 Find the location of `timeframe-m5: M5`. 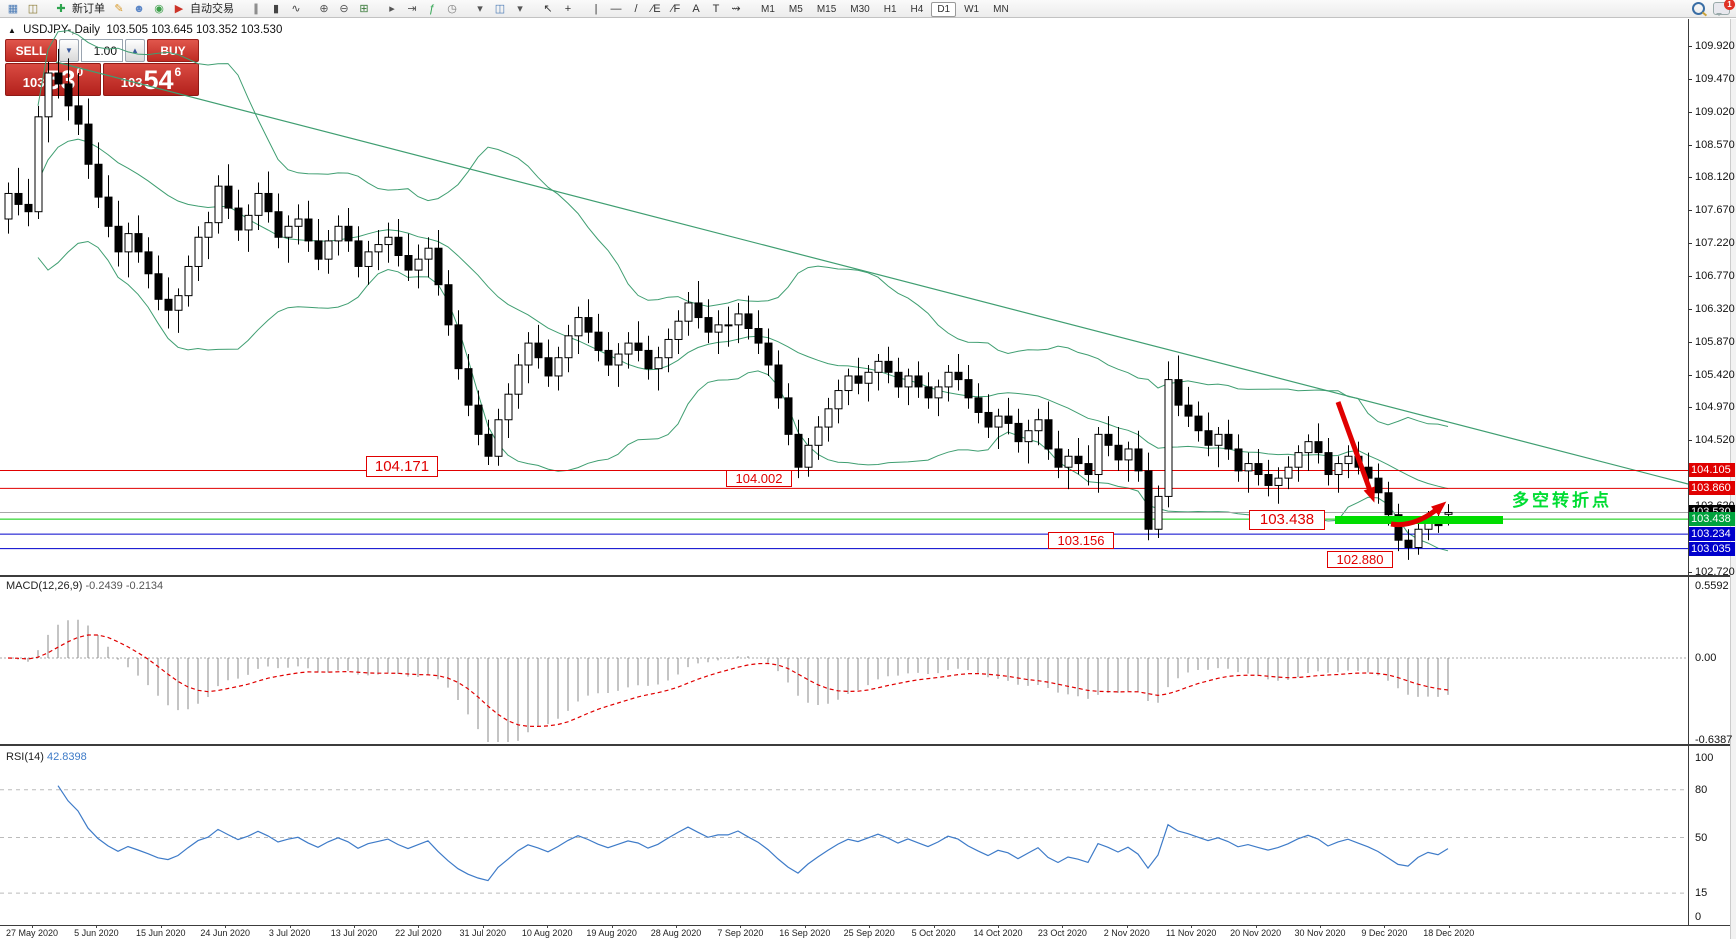

timeframe-m5: M5 is located at coordinates (795, 9).